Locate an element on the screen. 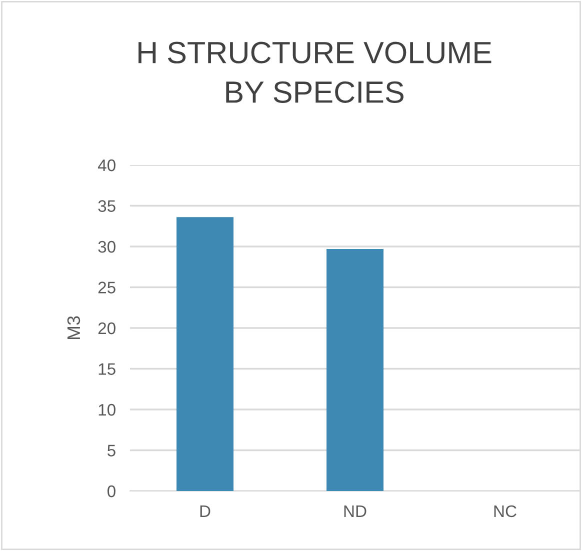 The width and height of the screenshot is (582, 551). x-tick-label: NC is located at coordinates (505, 511).